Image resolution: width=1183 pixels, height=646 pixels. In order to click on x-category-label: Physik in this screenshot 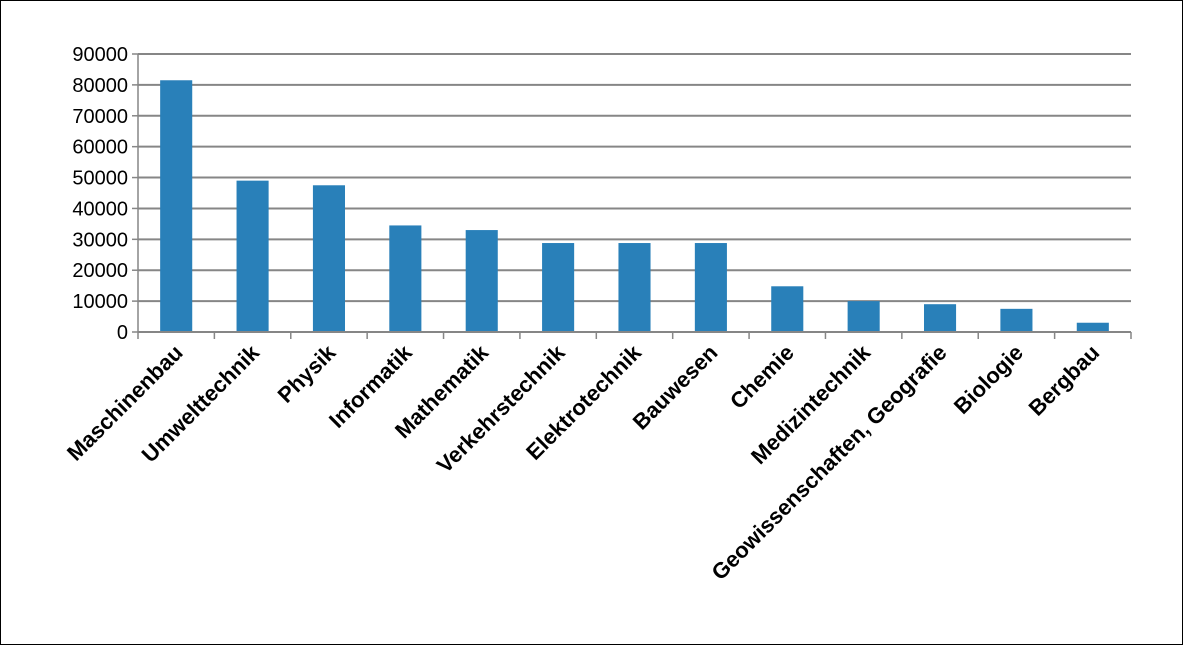, I will do `click(307, 373)`.